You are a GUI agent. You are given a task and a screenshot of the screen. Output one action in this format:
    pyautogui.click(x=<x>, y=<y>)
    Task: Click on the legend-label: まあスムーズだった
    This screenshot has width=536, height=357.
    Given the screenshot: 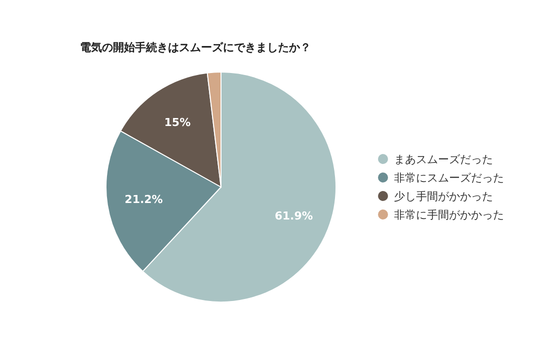 What is the action you would take?
    pyautogui.click(x=443, y=159)
    